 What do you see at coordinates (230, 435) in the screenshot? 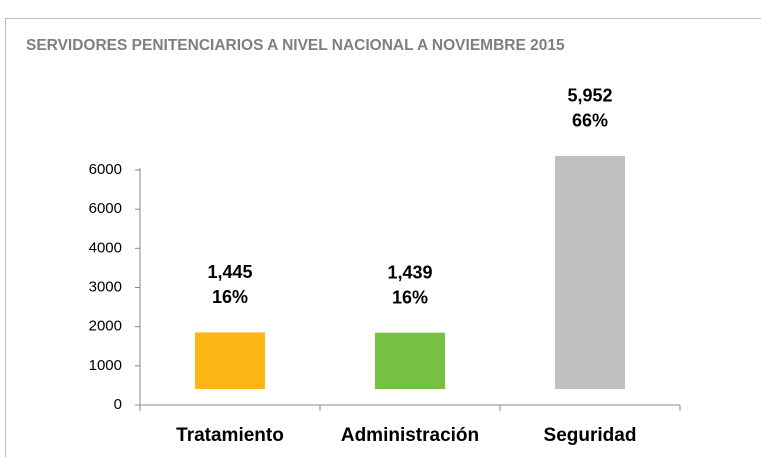
I see `x-tick-label: Tratamiento` at bounding box center [230, 435].